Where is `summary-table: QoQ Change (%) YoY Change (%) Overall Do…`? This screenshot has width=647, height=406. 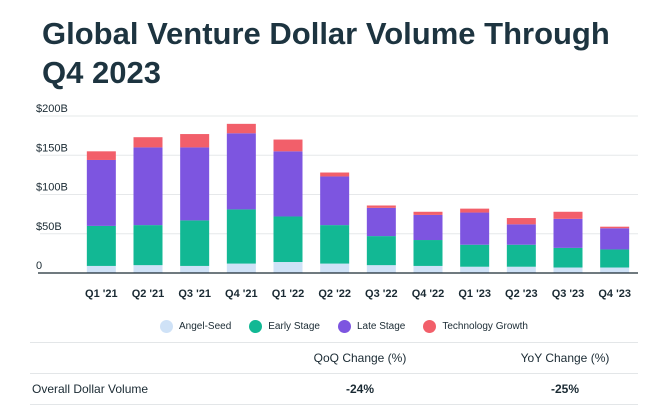 summary-table: QoQ Change (%) YoY Change (%) Overall Do… is located at coordinates (334, 373).